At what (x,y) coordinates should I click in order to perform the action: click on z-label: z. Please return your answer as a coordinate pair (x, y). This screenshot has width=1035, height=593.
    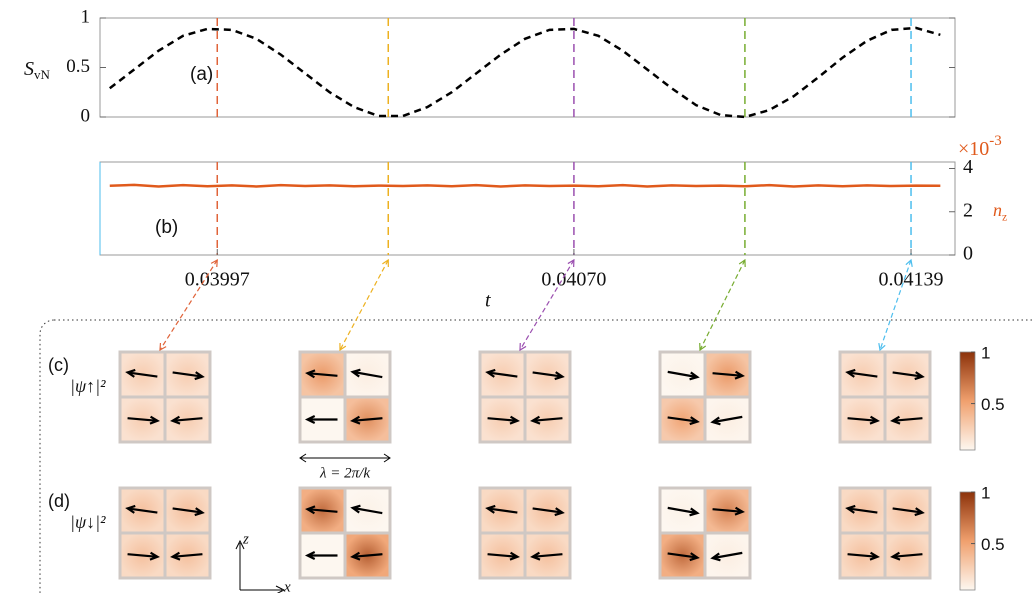
    Looking at the image, I should click on (245, 539).